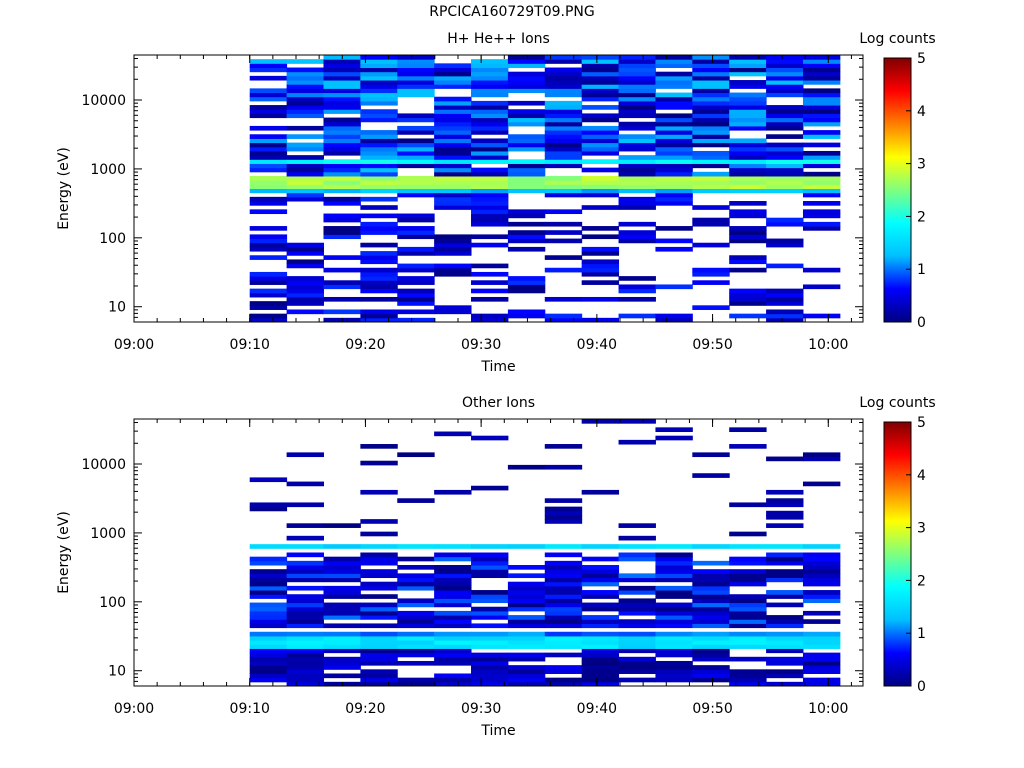 The width and height of the screenshot is (1024, 768). I want to click on colorbar-label: Log counts, so click(897, 39).